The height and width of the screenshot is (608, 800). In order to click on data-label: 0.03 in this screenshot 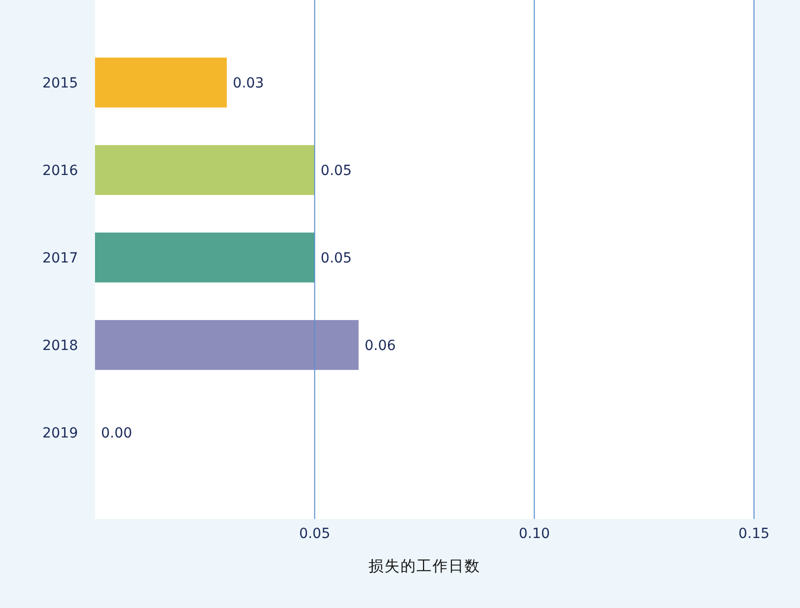, I will do `click(248, 83)`.